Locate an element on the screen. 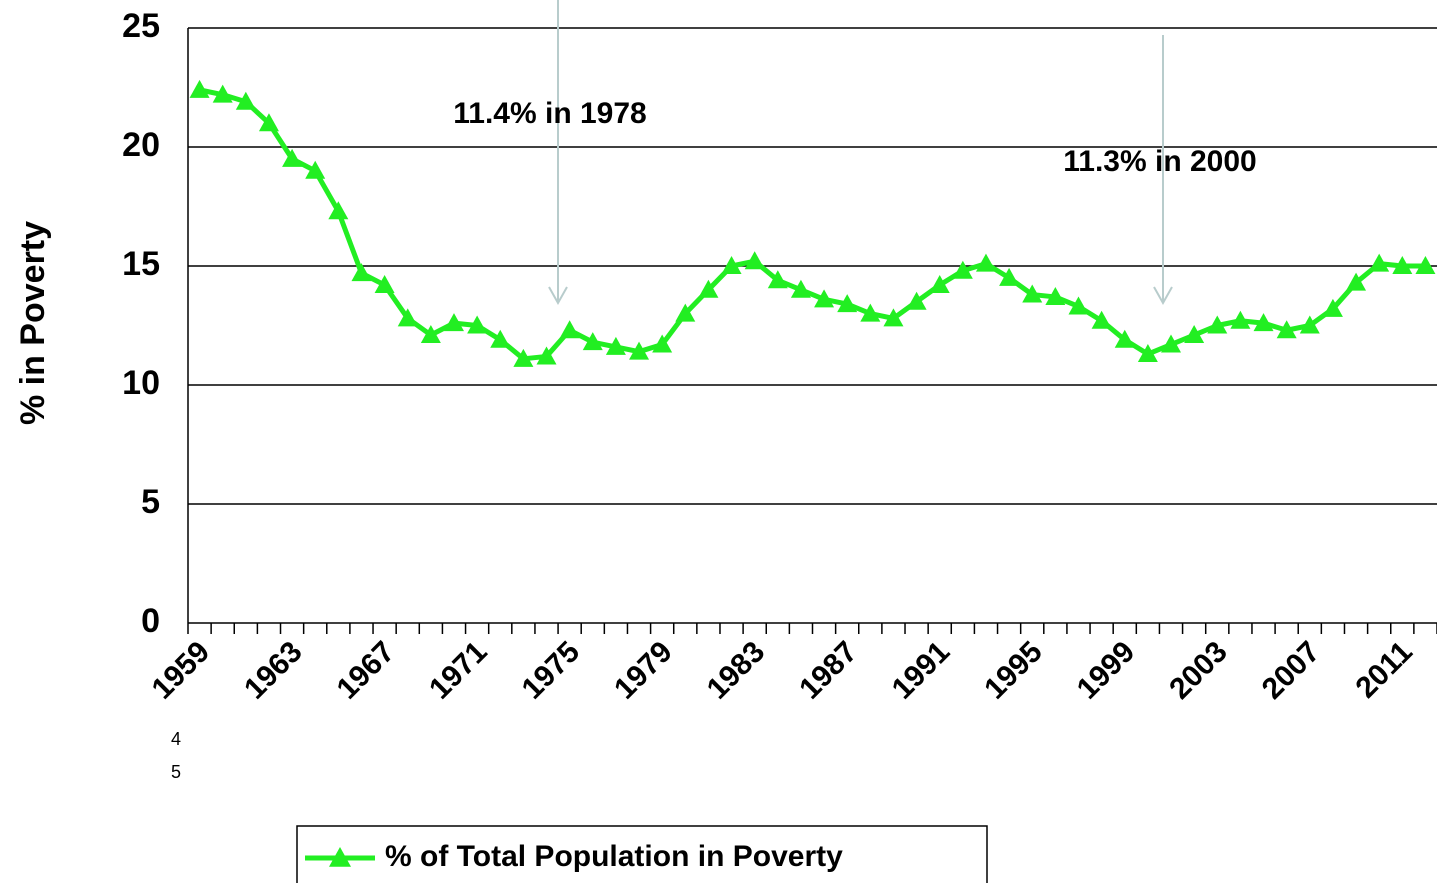 The width and height of the screenshot is (1437, 883). x-tick-label: 1967 is located at coordinates (366, 670).